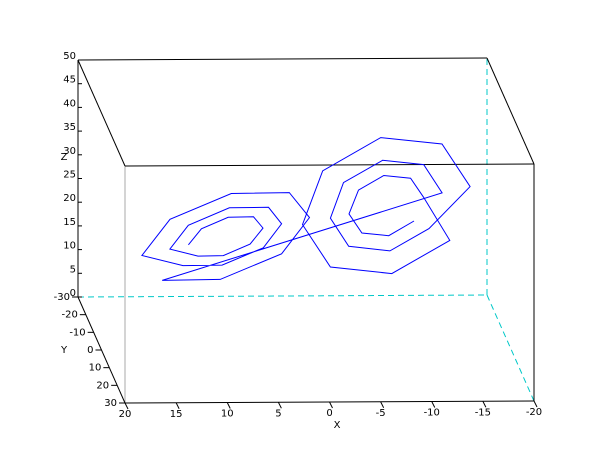 Image resolution: width=610 pixels, height=460 pixels. Describe the element at coordinates (73, 293) in the screenshot. I see `z-tick-label: 0` at that location.